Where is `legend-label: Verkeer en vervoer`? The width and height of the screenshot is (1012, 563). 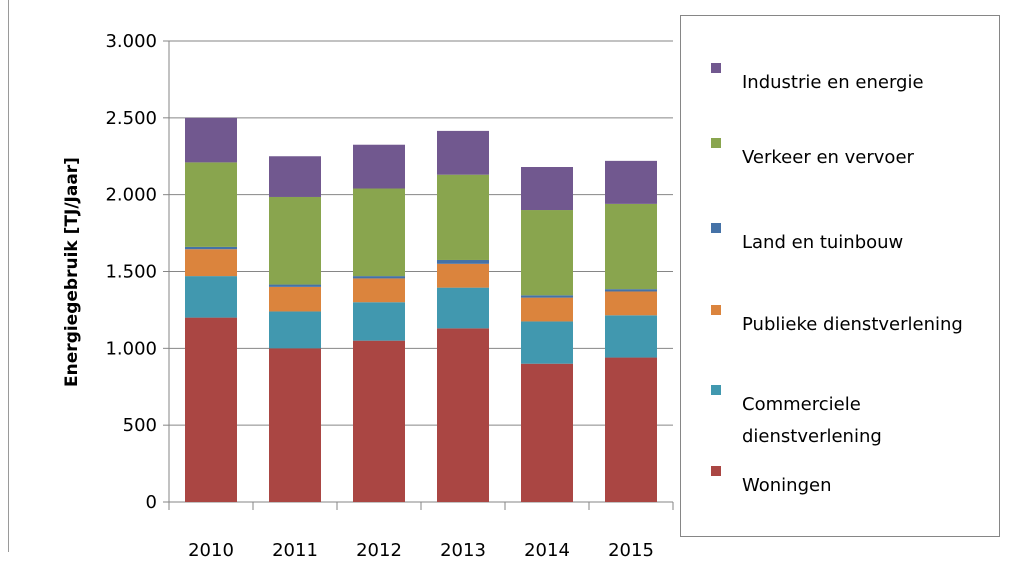 legend-label: Verkeer en vervoer is located at coordinates (828, 157).